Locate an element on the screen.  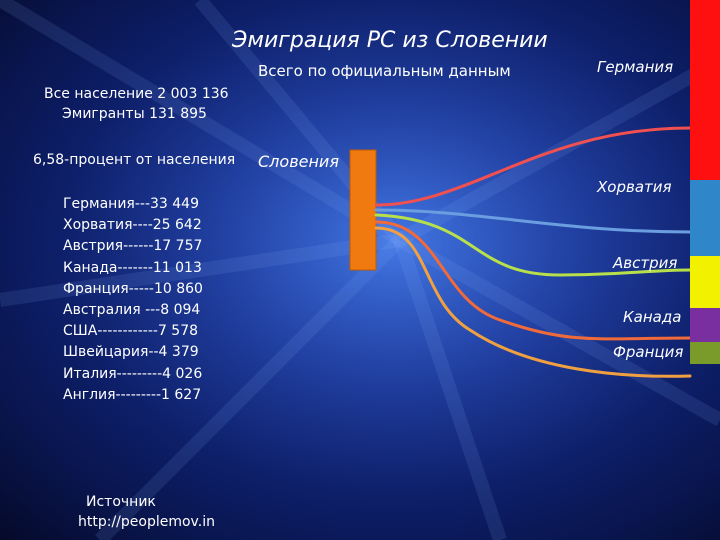
dest-bar-germany is located at coordinates (705, 90).